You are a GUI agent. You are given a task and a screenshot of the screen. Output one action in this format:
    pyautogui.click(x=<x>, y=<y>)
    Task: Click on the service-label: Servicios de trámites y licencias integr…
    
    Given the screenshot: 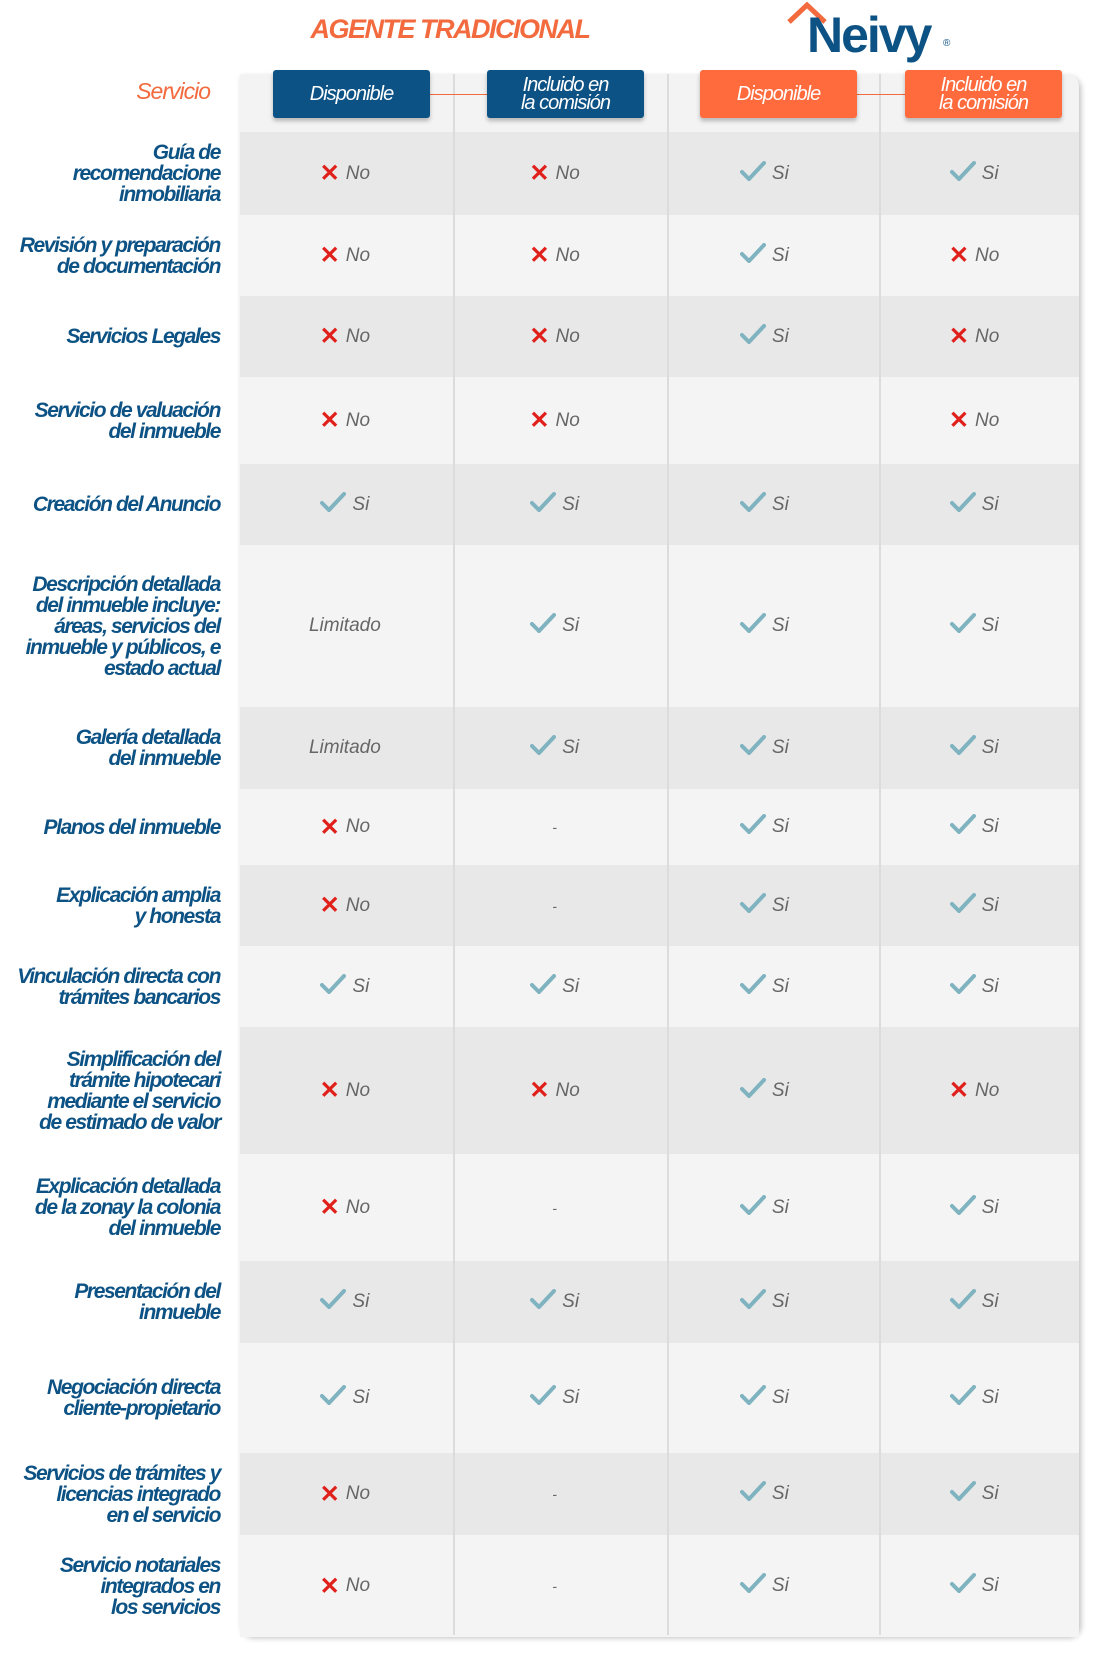 What is the action you would take?
    pyautogui.click(x=122, y=1494)
    